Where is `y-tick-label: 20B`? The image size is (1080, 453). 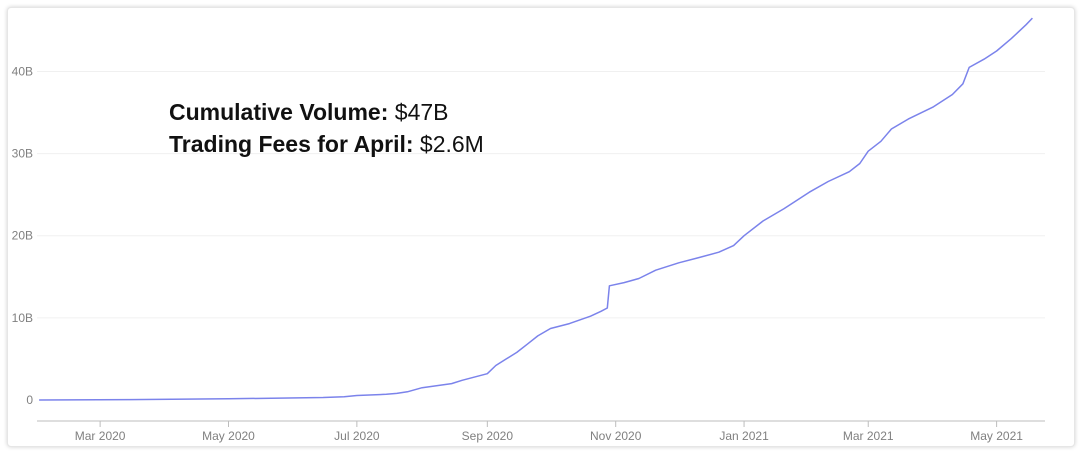
y-tick-label: 20B is located at coordinates (22, 236).